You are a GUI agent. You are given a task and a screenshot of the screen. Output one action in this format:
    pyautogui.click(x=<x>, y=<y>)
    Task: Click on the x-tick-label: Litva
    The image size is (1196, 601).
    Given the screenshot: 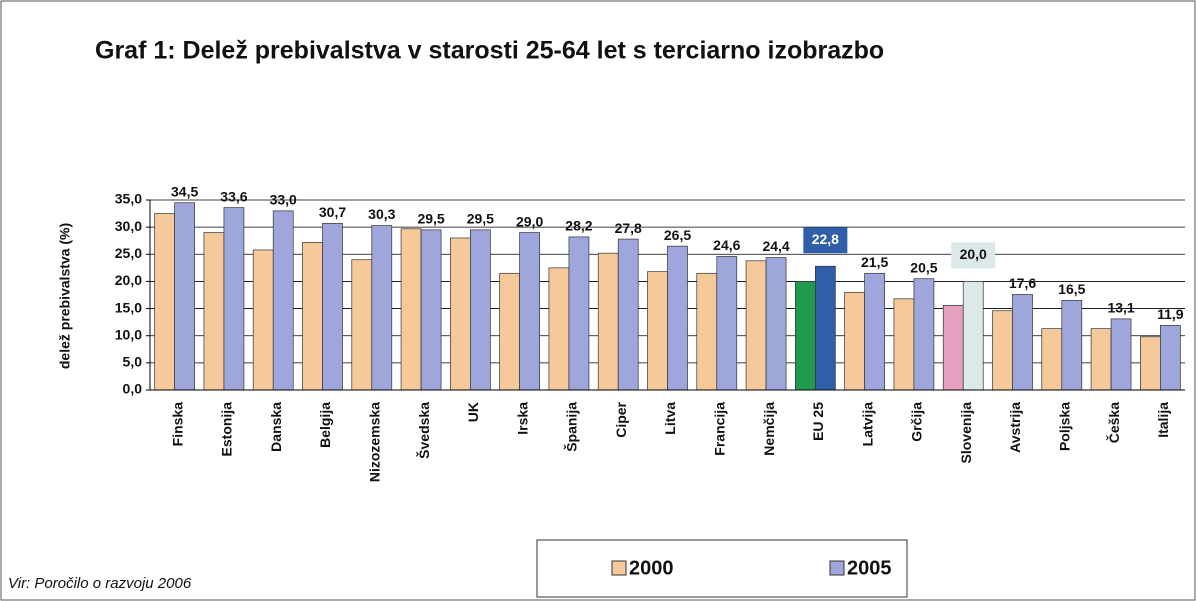 What is the action you would take?
    pyautogui.click(x=670, y=418)
    